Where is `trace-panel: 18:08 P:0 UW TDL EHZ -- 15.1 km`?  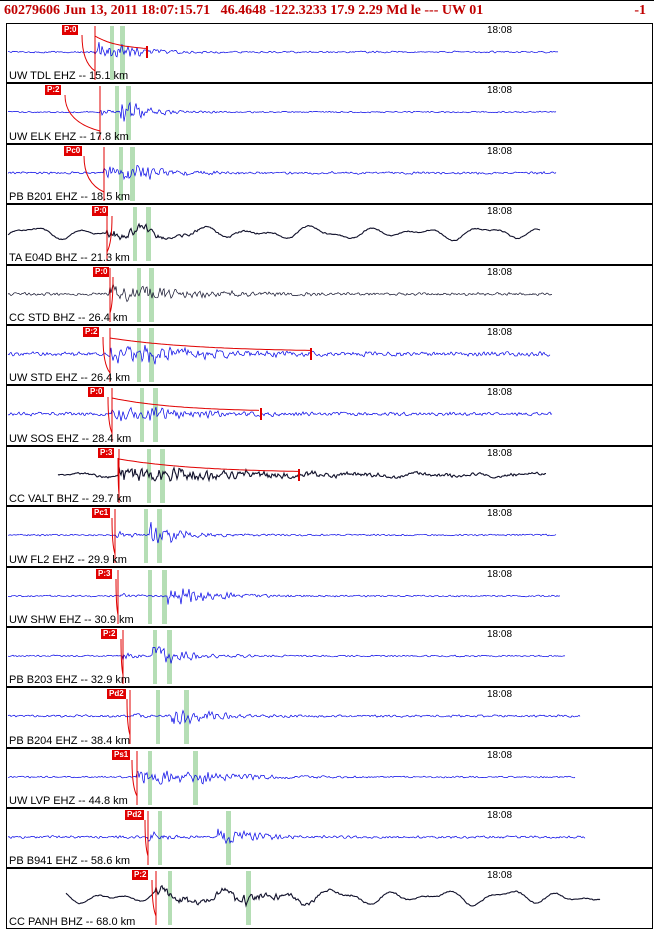 trace-panel: 18:08 P:0 UW TDL EHZ -- 15.1 km is located at coordinates (329, 53).